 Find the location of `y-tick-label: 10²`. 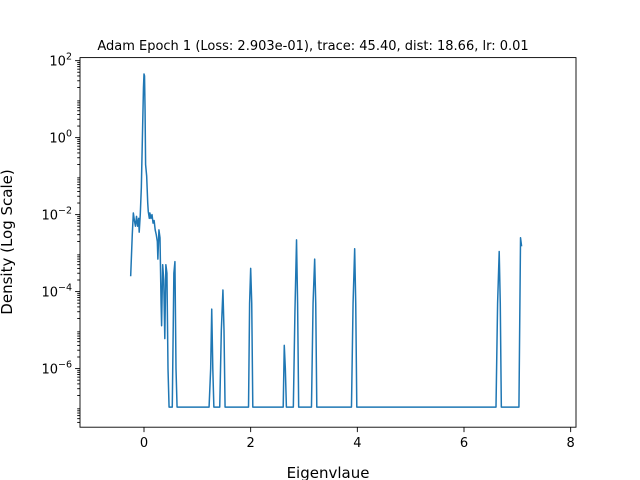

y-tick-label: 10² is located at coordinates (60, 61).